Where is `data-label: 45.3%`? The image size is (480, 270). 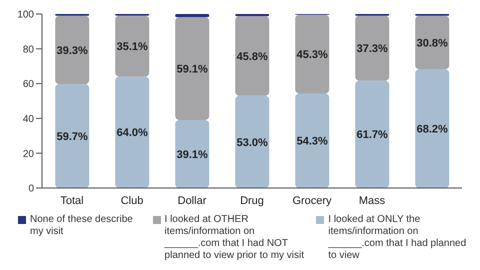
data-label: 45.3% is located at coordinates (312, 55).